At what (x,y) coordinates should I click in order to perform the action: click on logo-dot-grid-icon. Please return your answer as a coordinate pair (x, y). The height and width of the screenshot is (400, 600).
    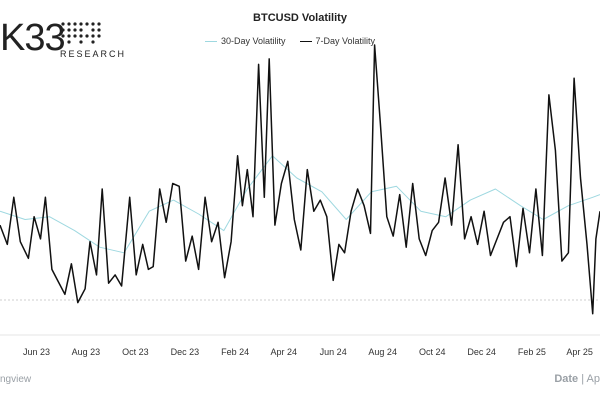
    Looking at the image, I should click on (81, 33).